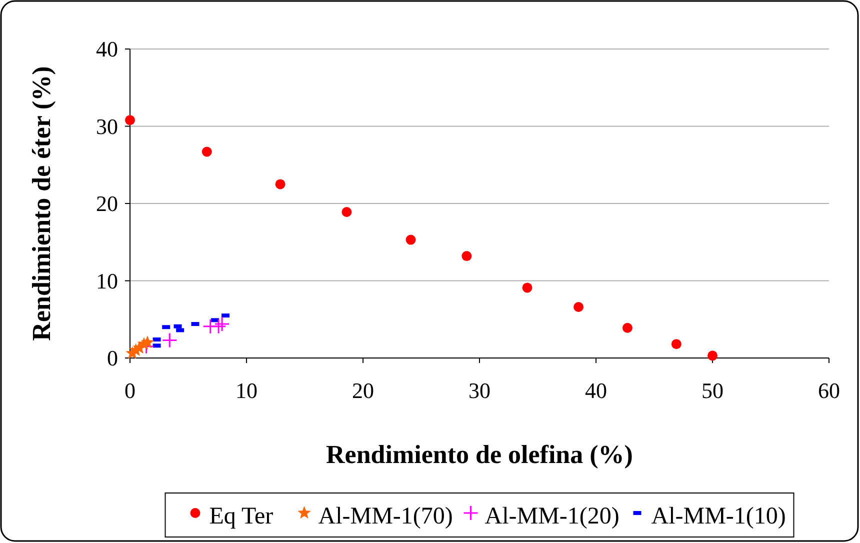 Image resolution: width=860 pixels, height=543 pixels. I want to click on x-tick-label: 50, so click(713, 390).